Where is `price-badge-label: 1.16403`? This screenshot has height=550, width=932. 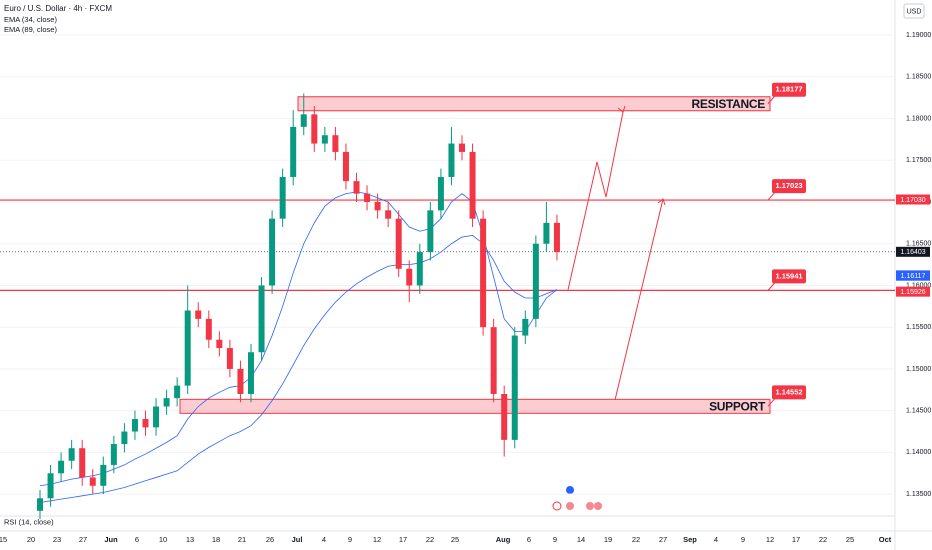
price-badge-label: 1.16403 is located at coordinates (912, 252).